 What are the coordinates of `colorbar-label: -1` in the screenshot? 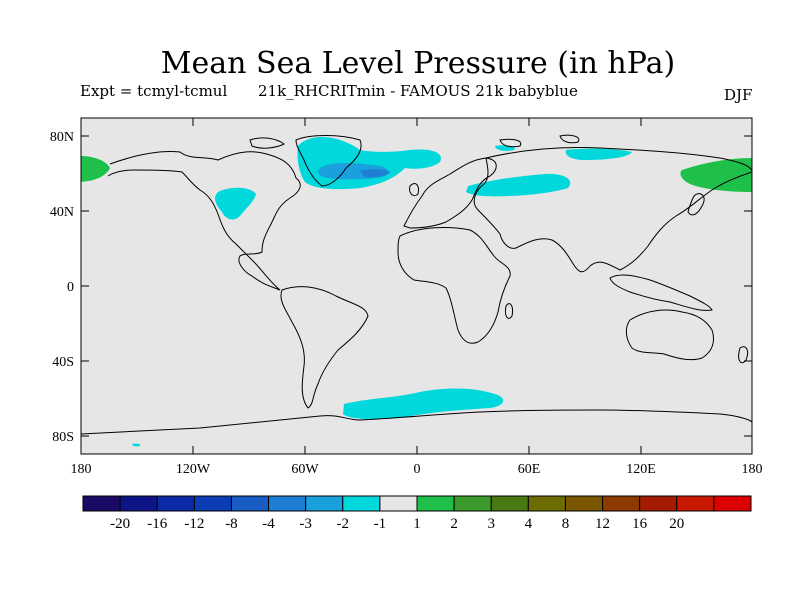 It's located at (380, 524).